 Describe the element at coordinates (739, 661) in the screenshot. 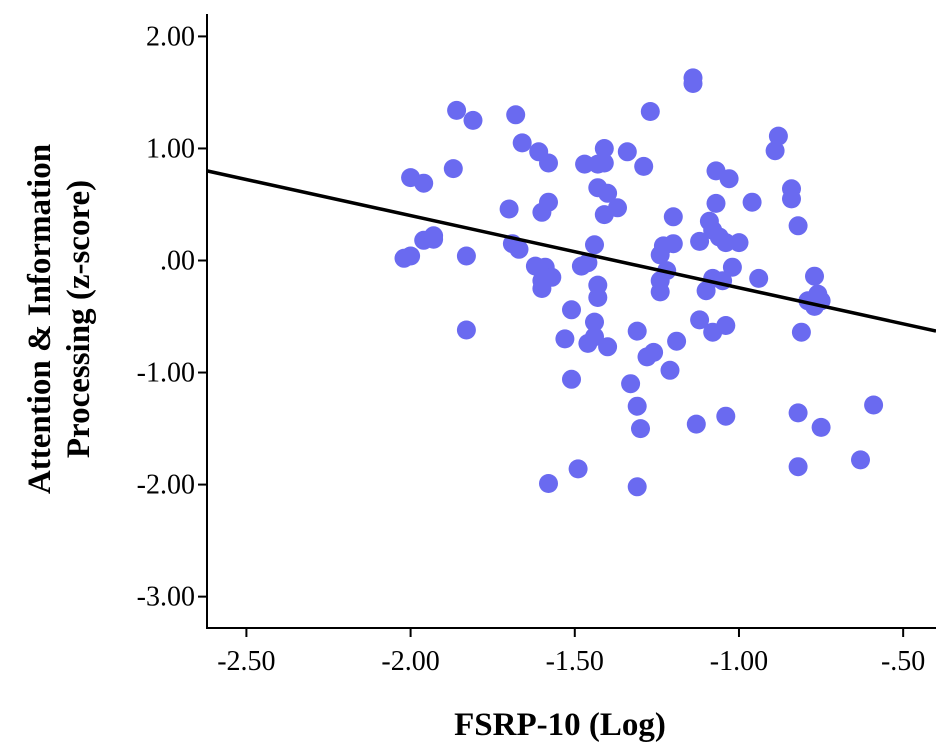

I see `x-tick-label: -1.00` at that location.